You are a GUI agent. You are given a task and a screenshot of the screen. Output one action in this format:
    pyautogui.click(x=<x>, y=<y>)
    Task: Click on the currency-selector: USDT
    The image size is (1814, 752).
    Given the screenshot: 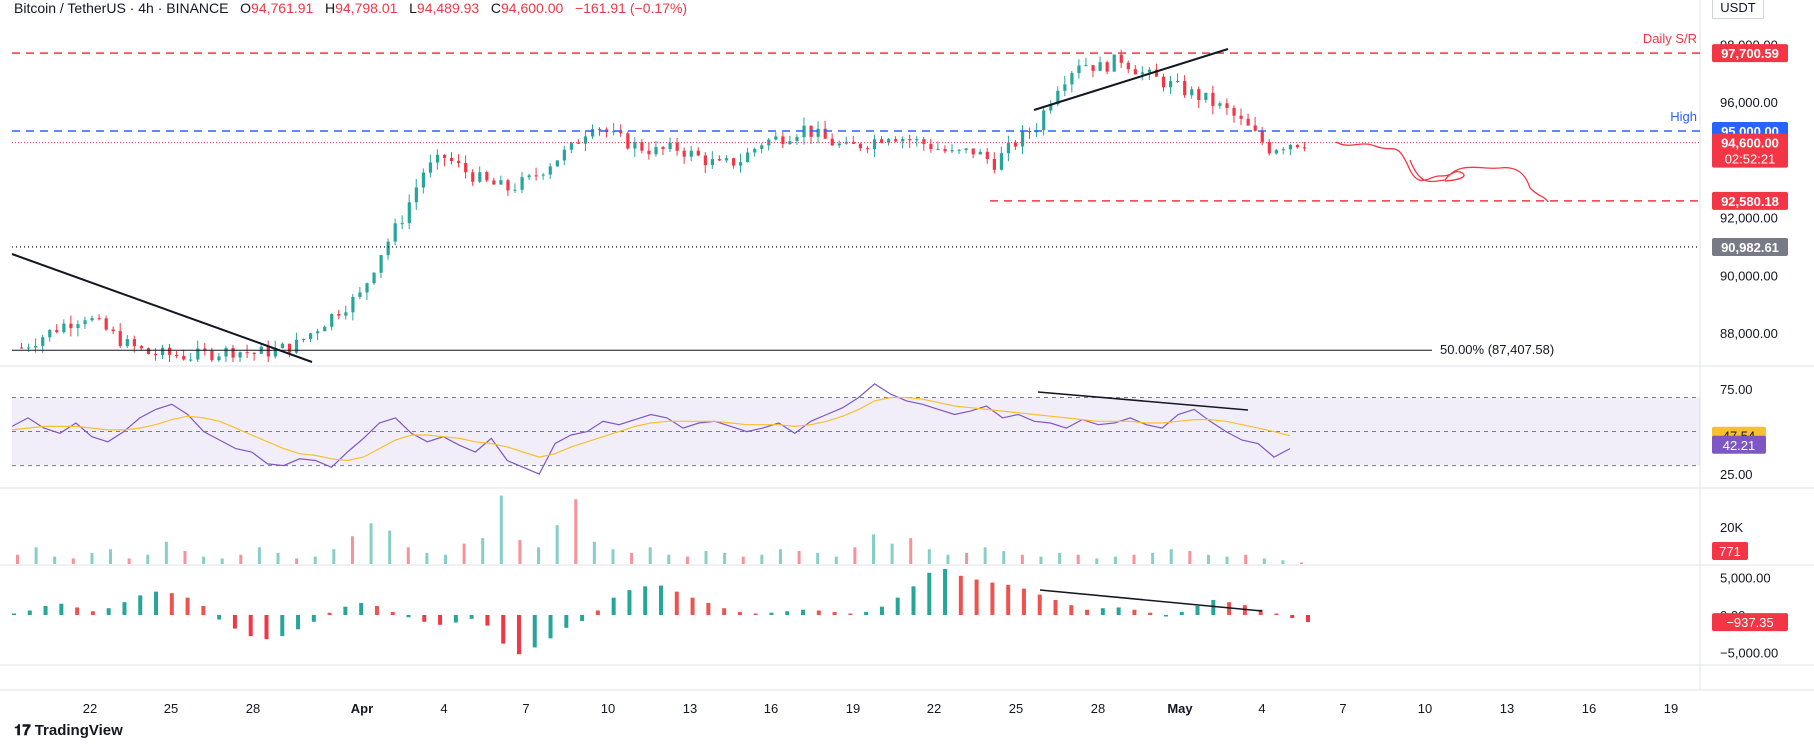 What is the action you would take?
    pyautogui.click(x=1738, y=9)
    